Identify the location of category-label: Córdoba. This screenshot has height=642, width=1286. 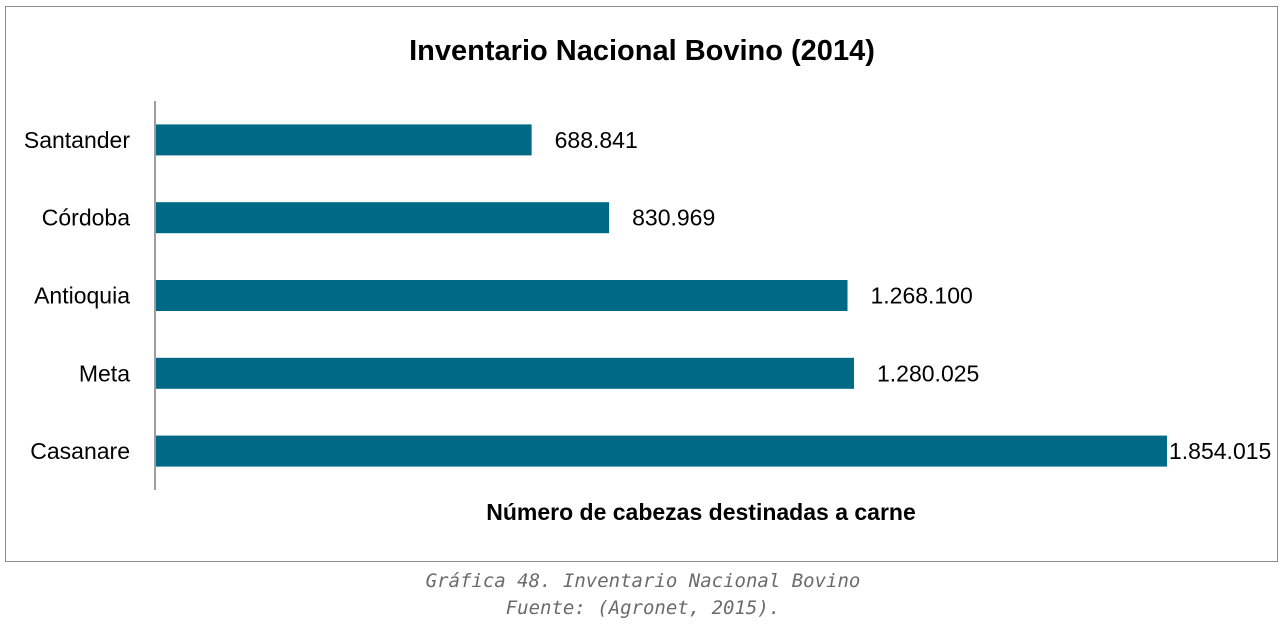
(86, 218).